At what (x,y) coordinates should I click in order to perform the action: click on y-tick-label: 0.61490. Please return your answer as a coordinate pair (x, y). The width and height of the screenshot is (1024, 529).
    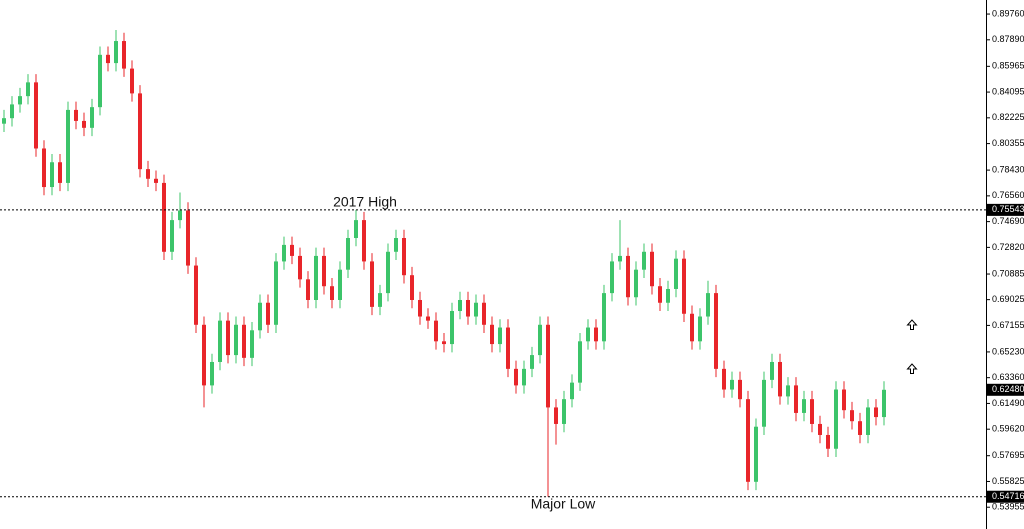
    Looking at the image, I should click on (1008, 403).